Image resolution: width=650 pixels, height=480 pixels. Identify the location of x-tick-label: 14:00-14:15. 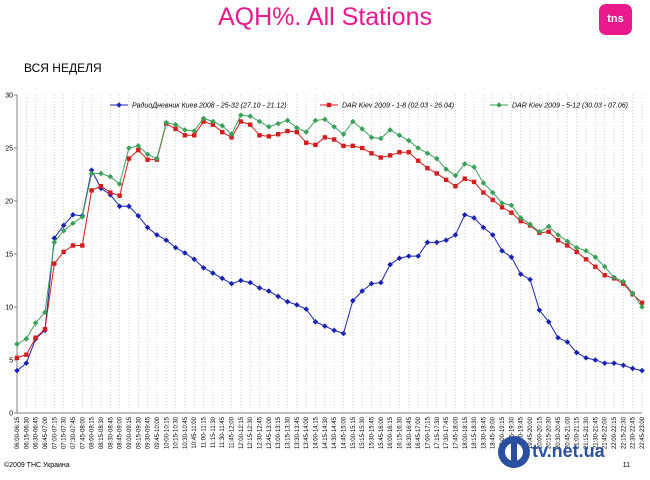
(317, 432).